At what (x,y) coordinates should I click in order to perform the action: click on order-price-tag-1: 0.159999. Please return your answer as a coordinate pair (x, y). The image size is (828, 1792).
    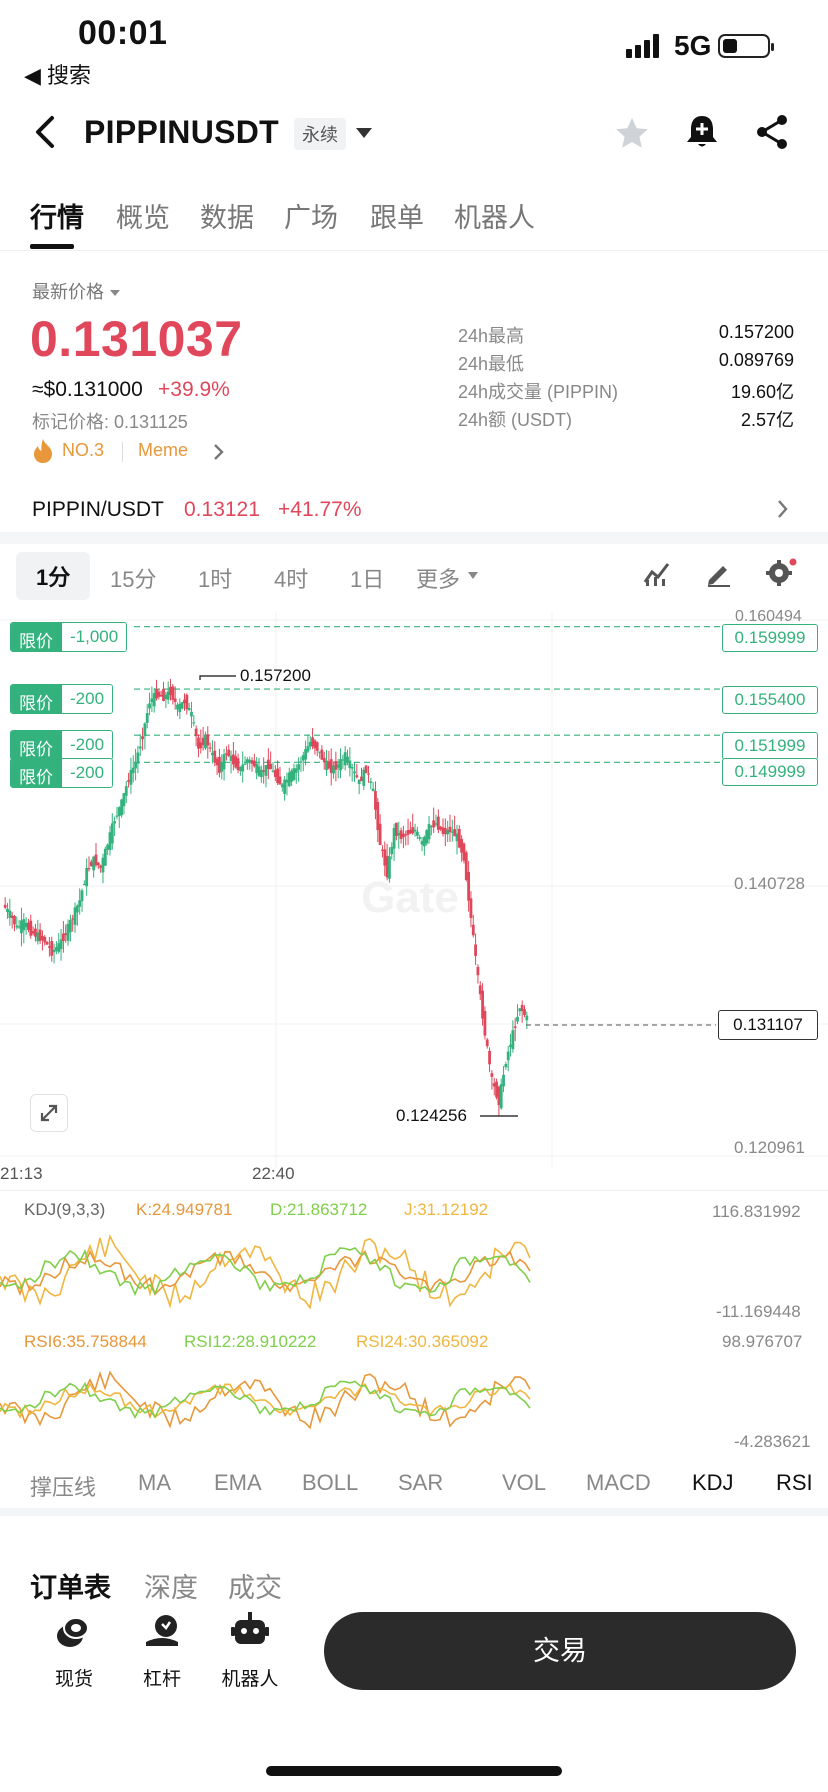
    Looking at the image, I should click on (770, 638).